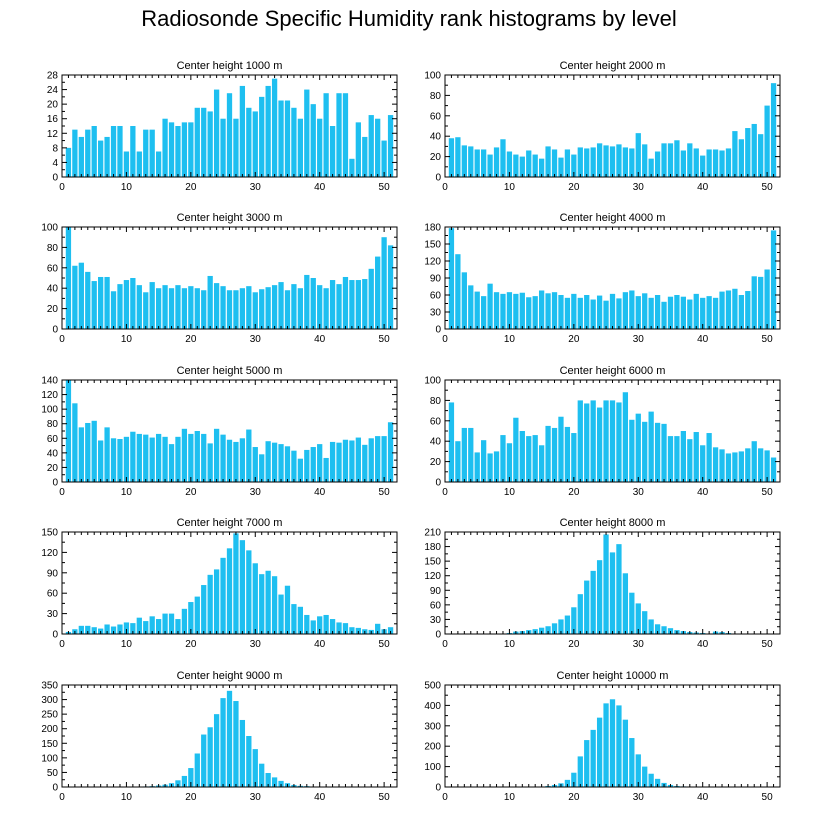 The width and height of the screenshot is (818, 824). I want to click on y-tick-label: 8, so click(55, 148).